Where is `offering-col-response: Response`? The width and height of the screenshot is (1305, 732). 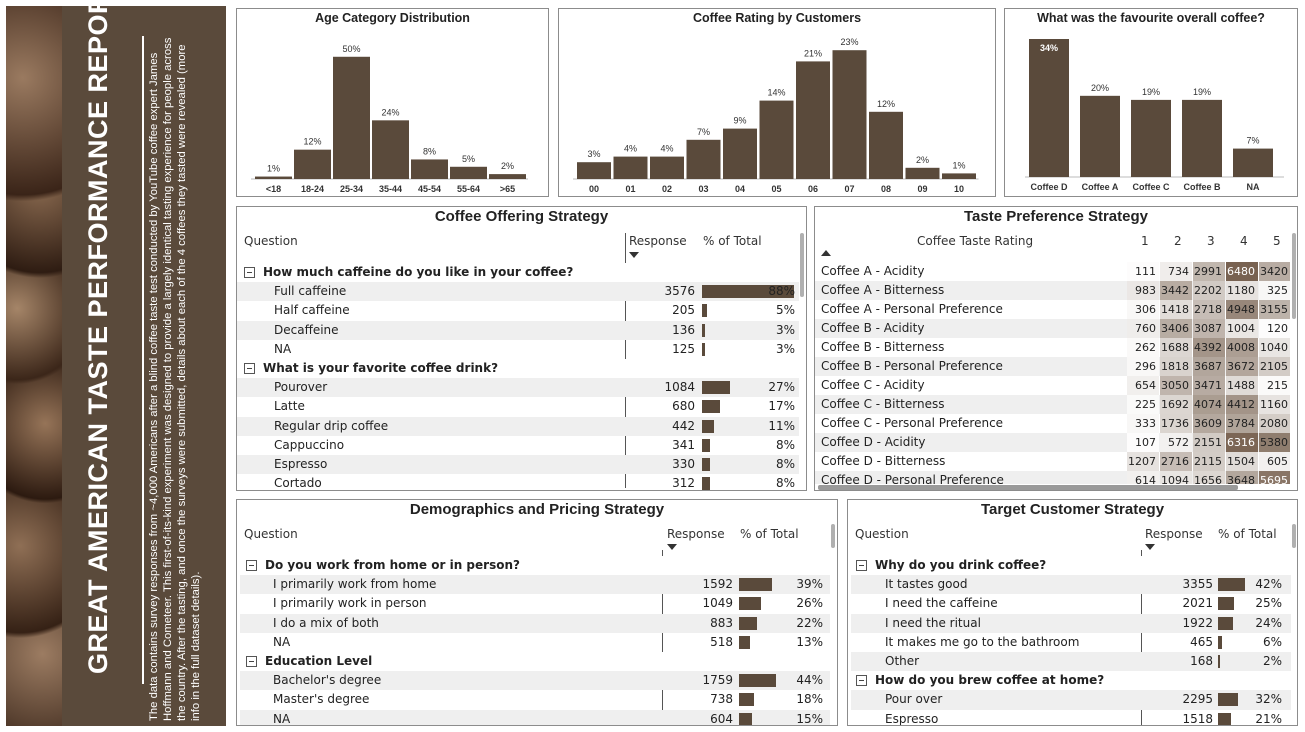
offering-col-response: Response is located at coordinates (658, 241).